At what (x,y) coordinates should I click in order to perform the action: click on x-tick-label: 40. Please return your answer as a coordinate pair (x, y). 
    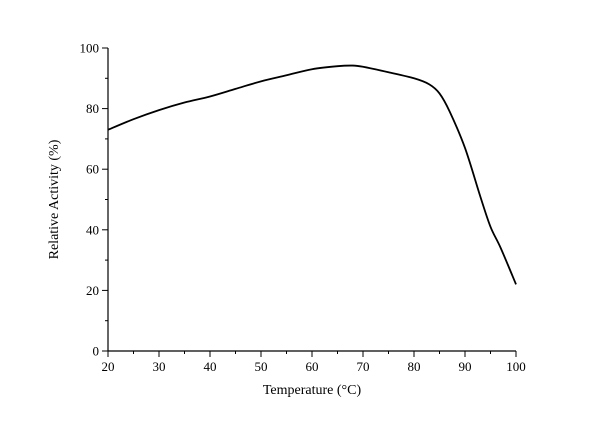
    Looking at the image, I should click on (210, 366).